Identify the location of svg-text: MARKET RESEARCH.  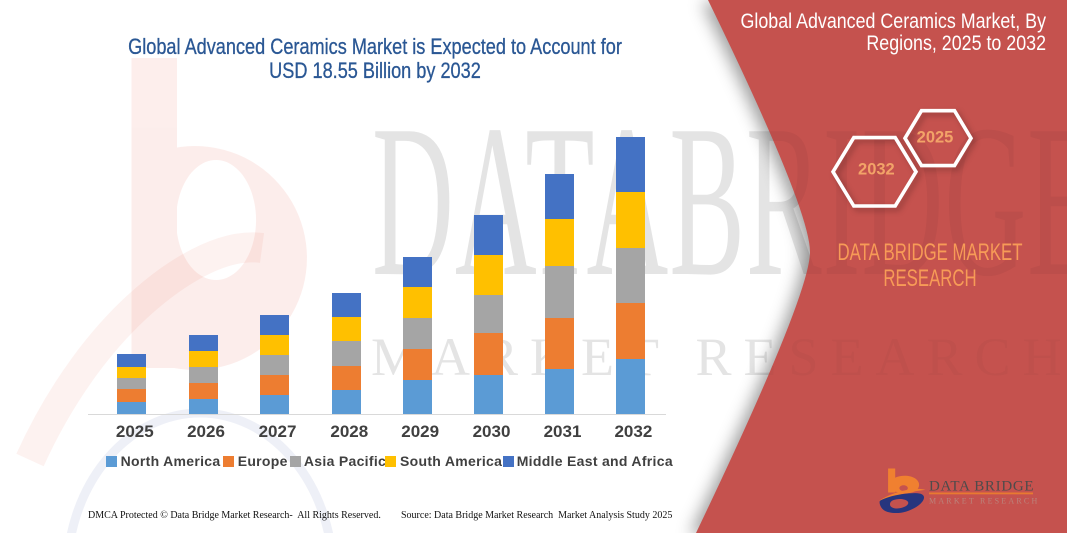
(984, 501).